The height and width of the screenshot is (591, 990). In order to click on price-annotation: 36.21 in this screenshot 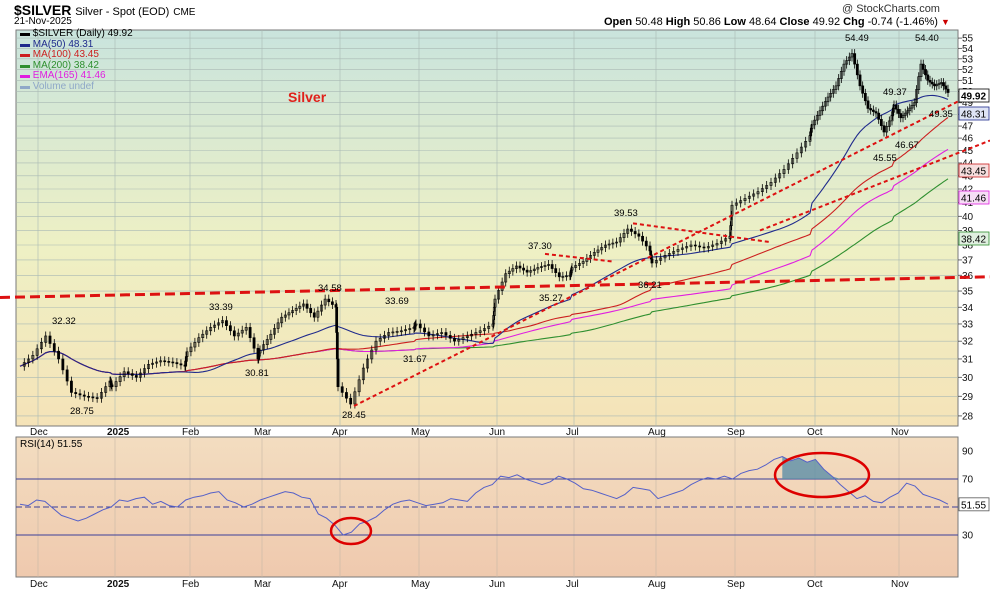, I will do `click(650, 285)`.